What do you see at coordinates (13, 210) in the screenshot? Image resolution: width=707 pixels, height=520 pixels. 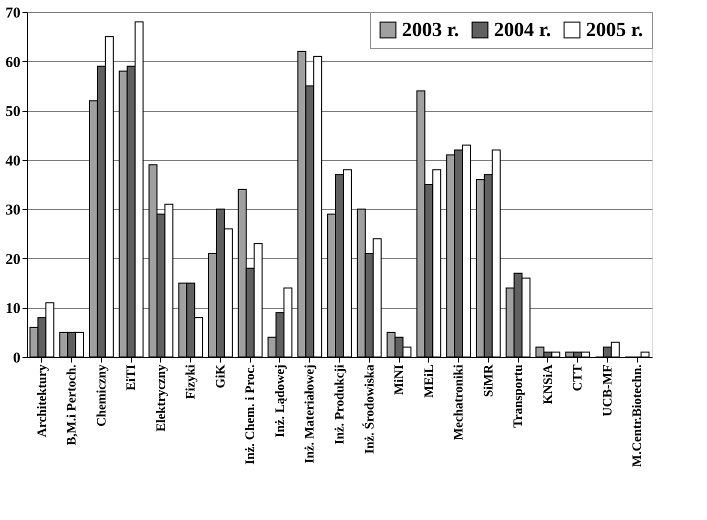 I see `y-tick-label: 30` at bounding box center [13, 210].